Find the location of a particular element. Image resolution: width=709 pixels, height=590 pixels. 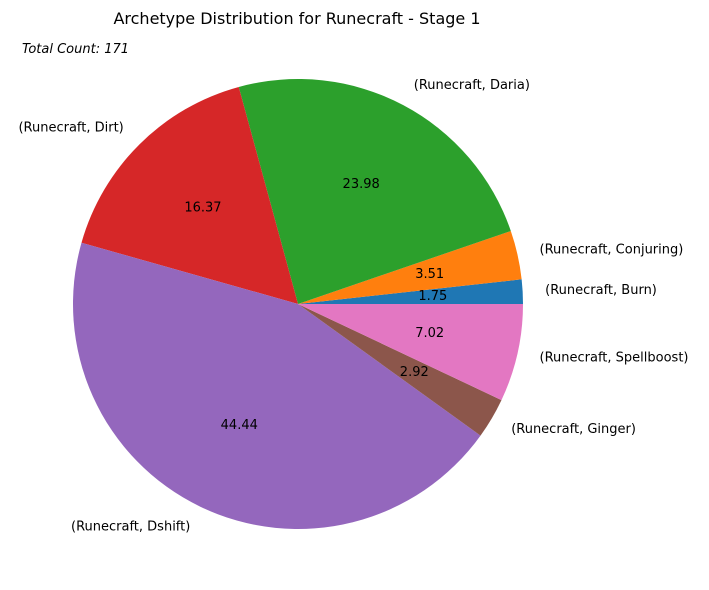

pie-slice-runecraft-dirt is located at coordinates (190, 195).